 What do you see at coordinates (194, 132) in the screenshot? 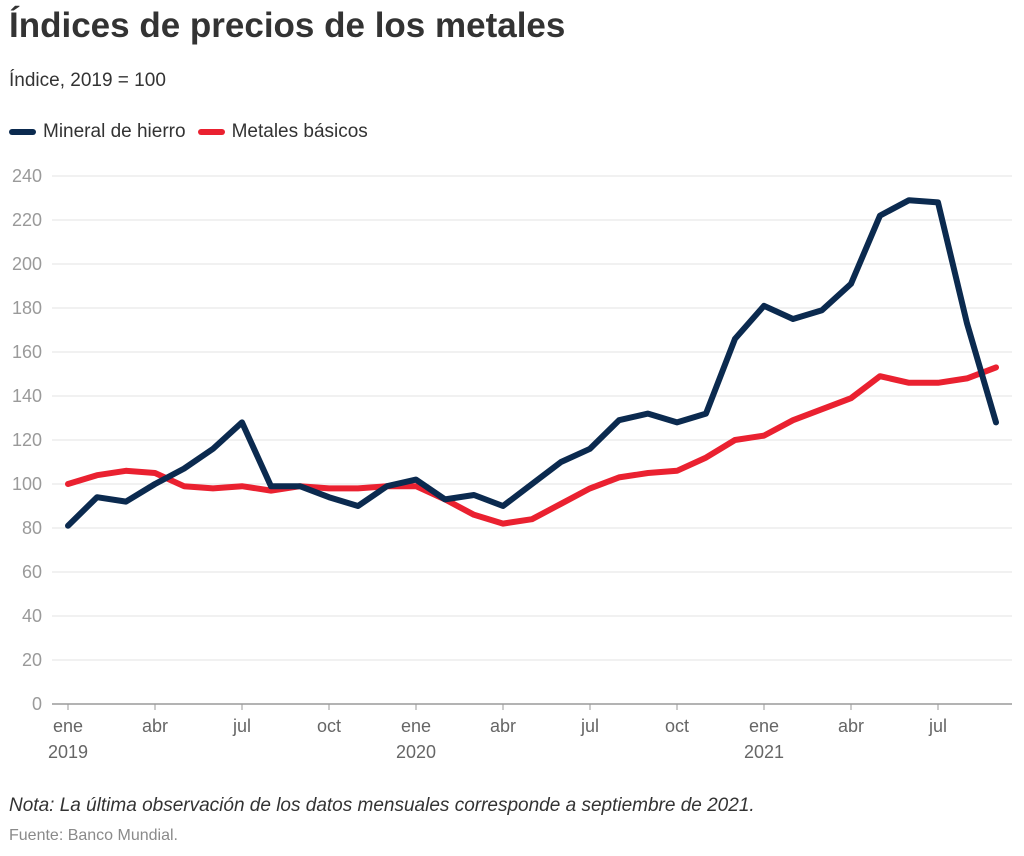
I see `legend: Mineral de hierro Metales básicos` at bounding box center [194, 132].